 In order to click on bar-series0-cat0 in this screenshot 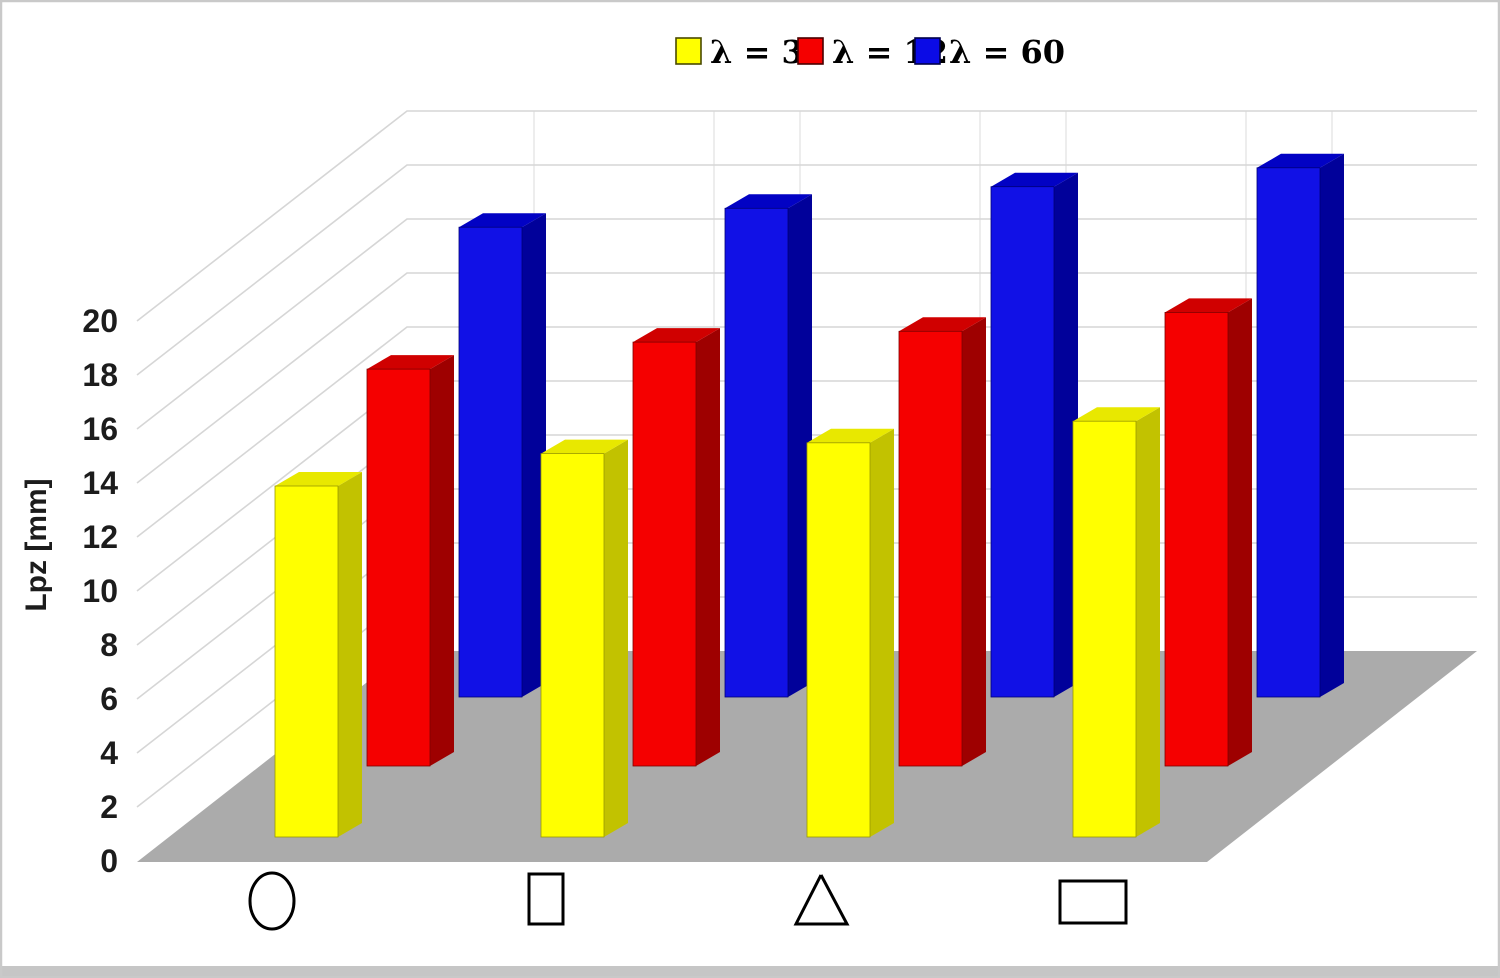, I will do `click(318, 655)`.